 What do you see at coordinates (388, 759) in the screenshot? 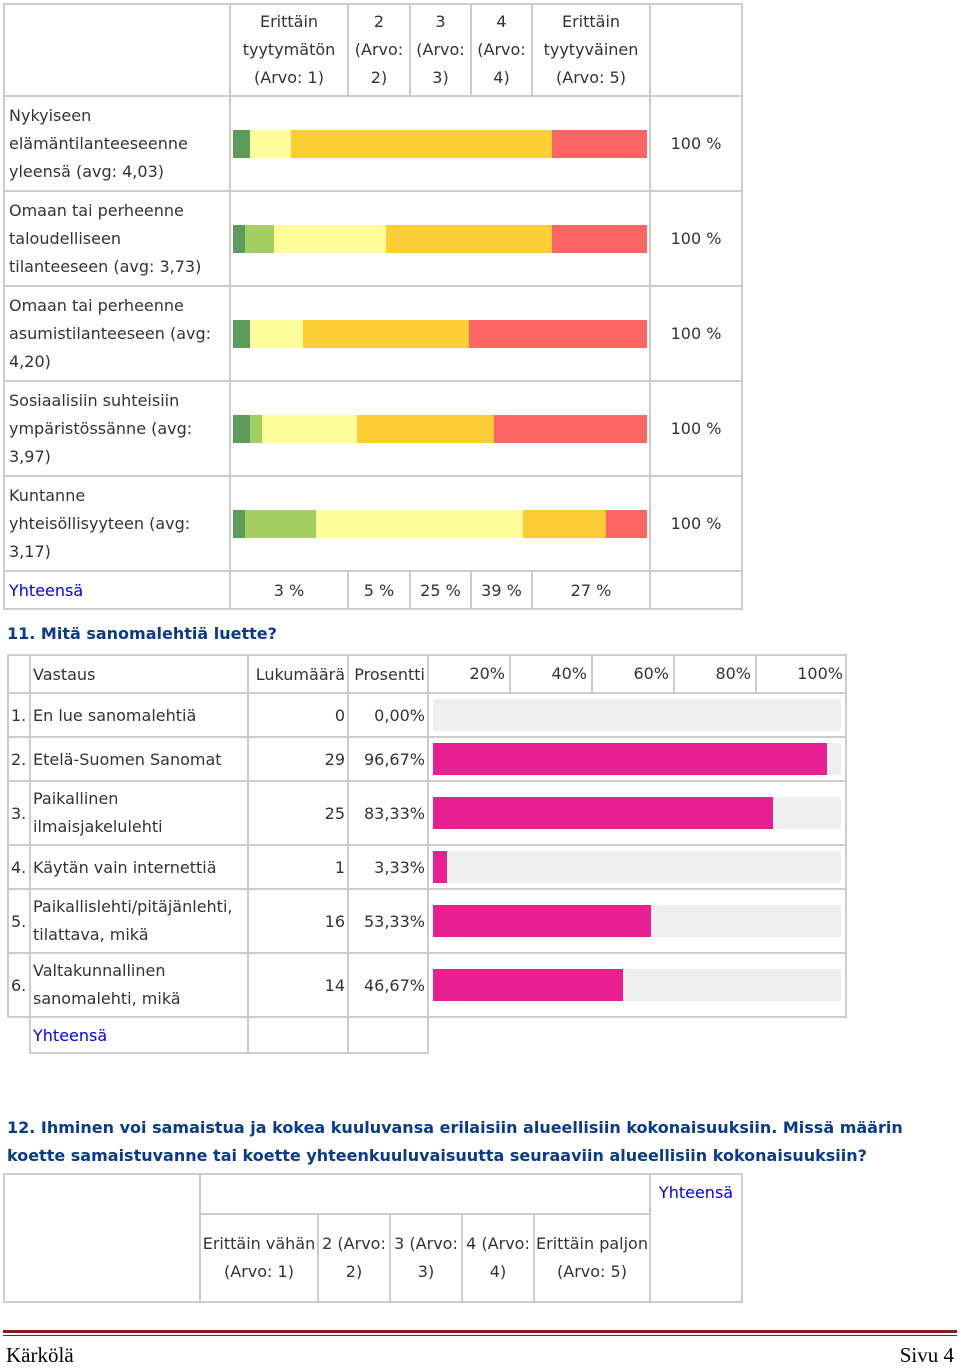
I see `answer-percent: 96,67%` at bounding box center [388, 759].